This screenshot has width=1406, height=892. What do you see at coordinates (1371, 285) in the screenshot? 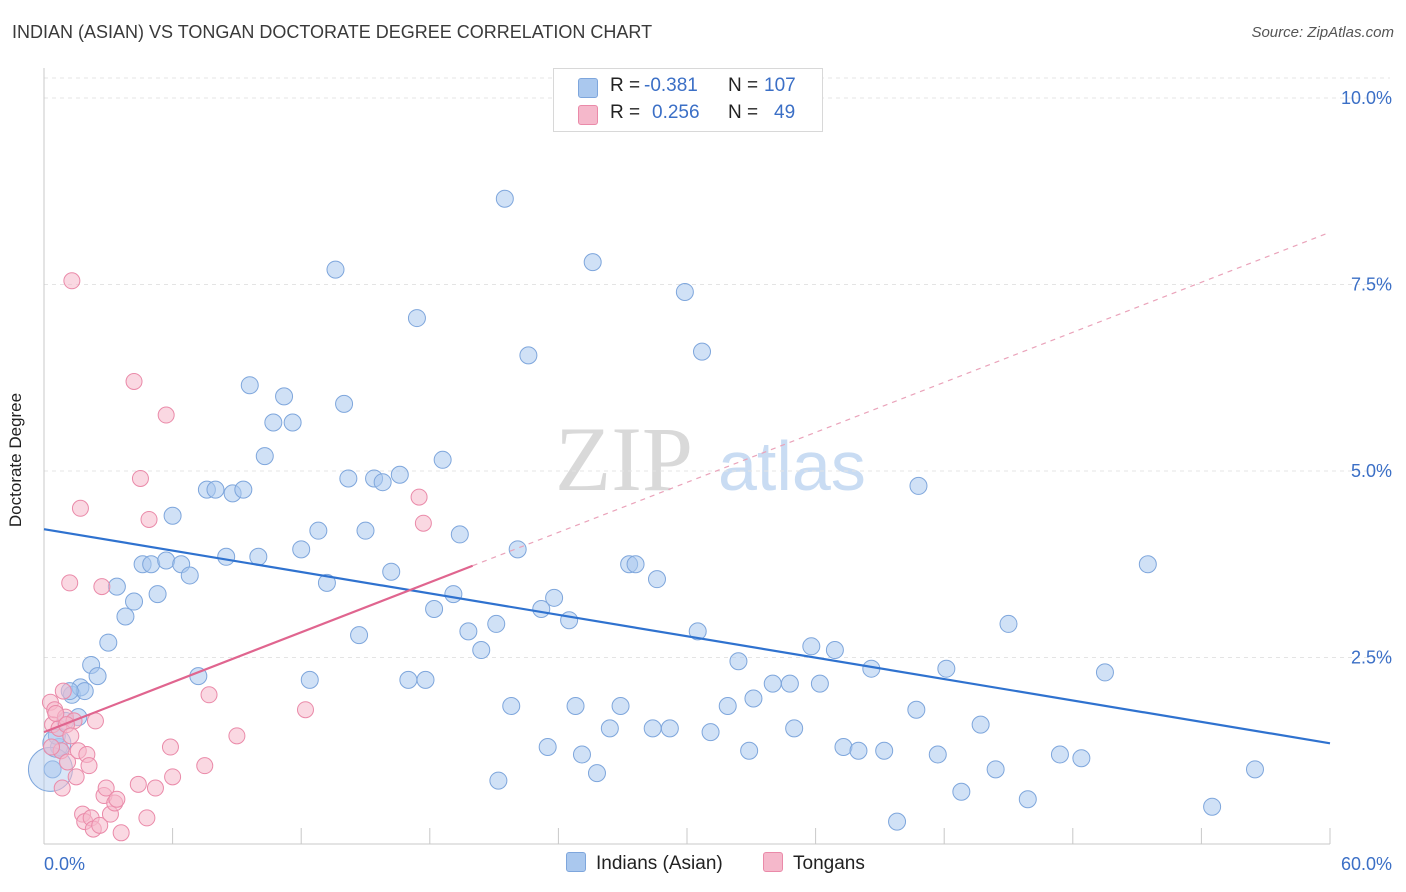
I see `y-tick-label: 7.5%` at bounding box center [1371, 285].